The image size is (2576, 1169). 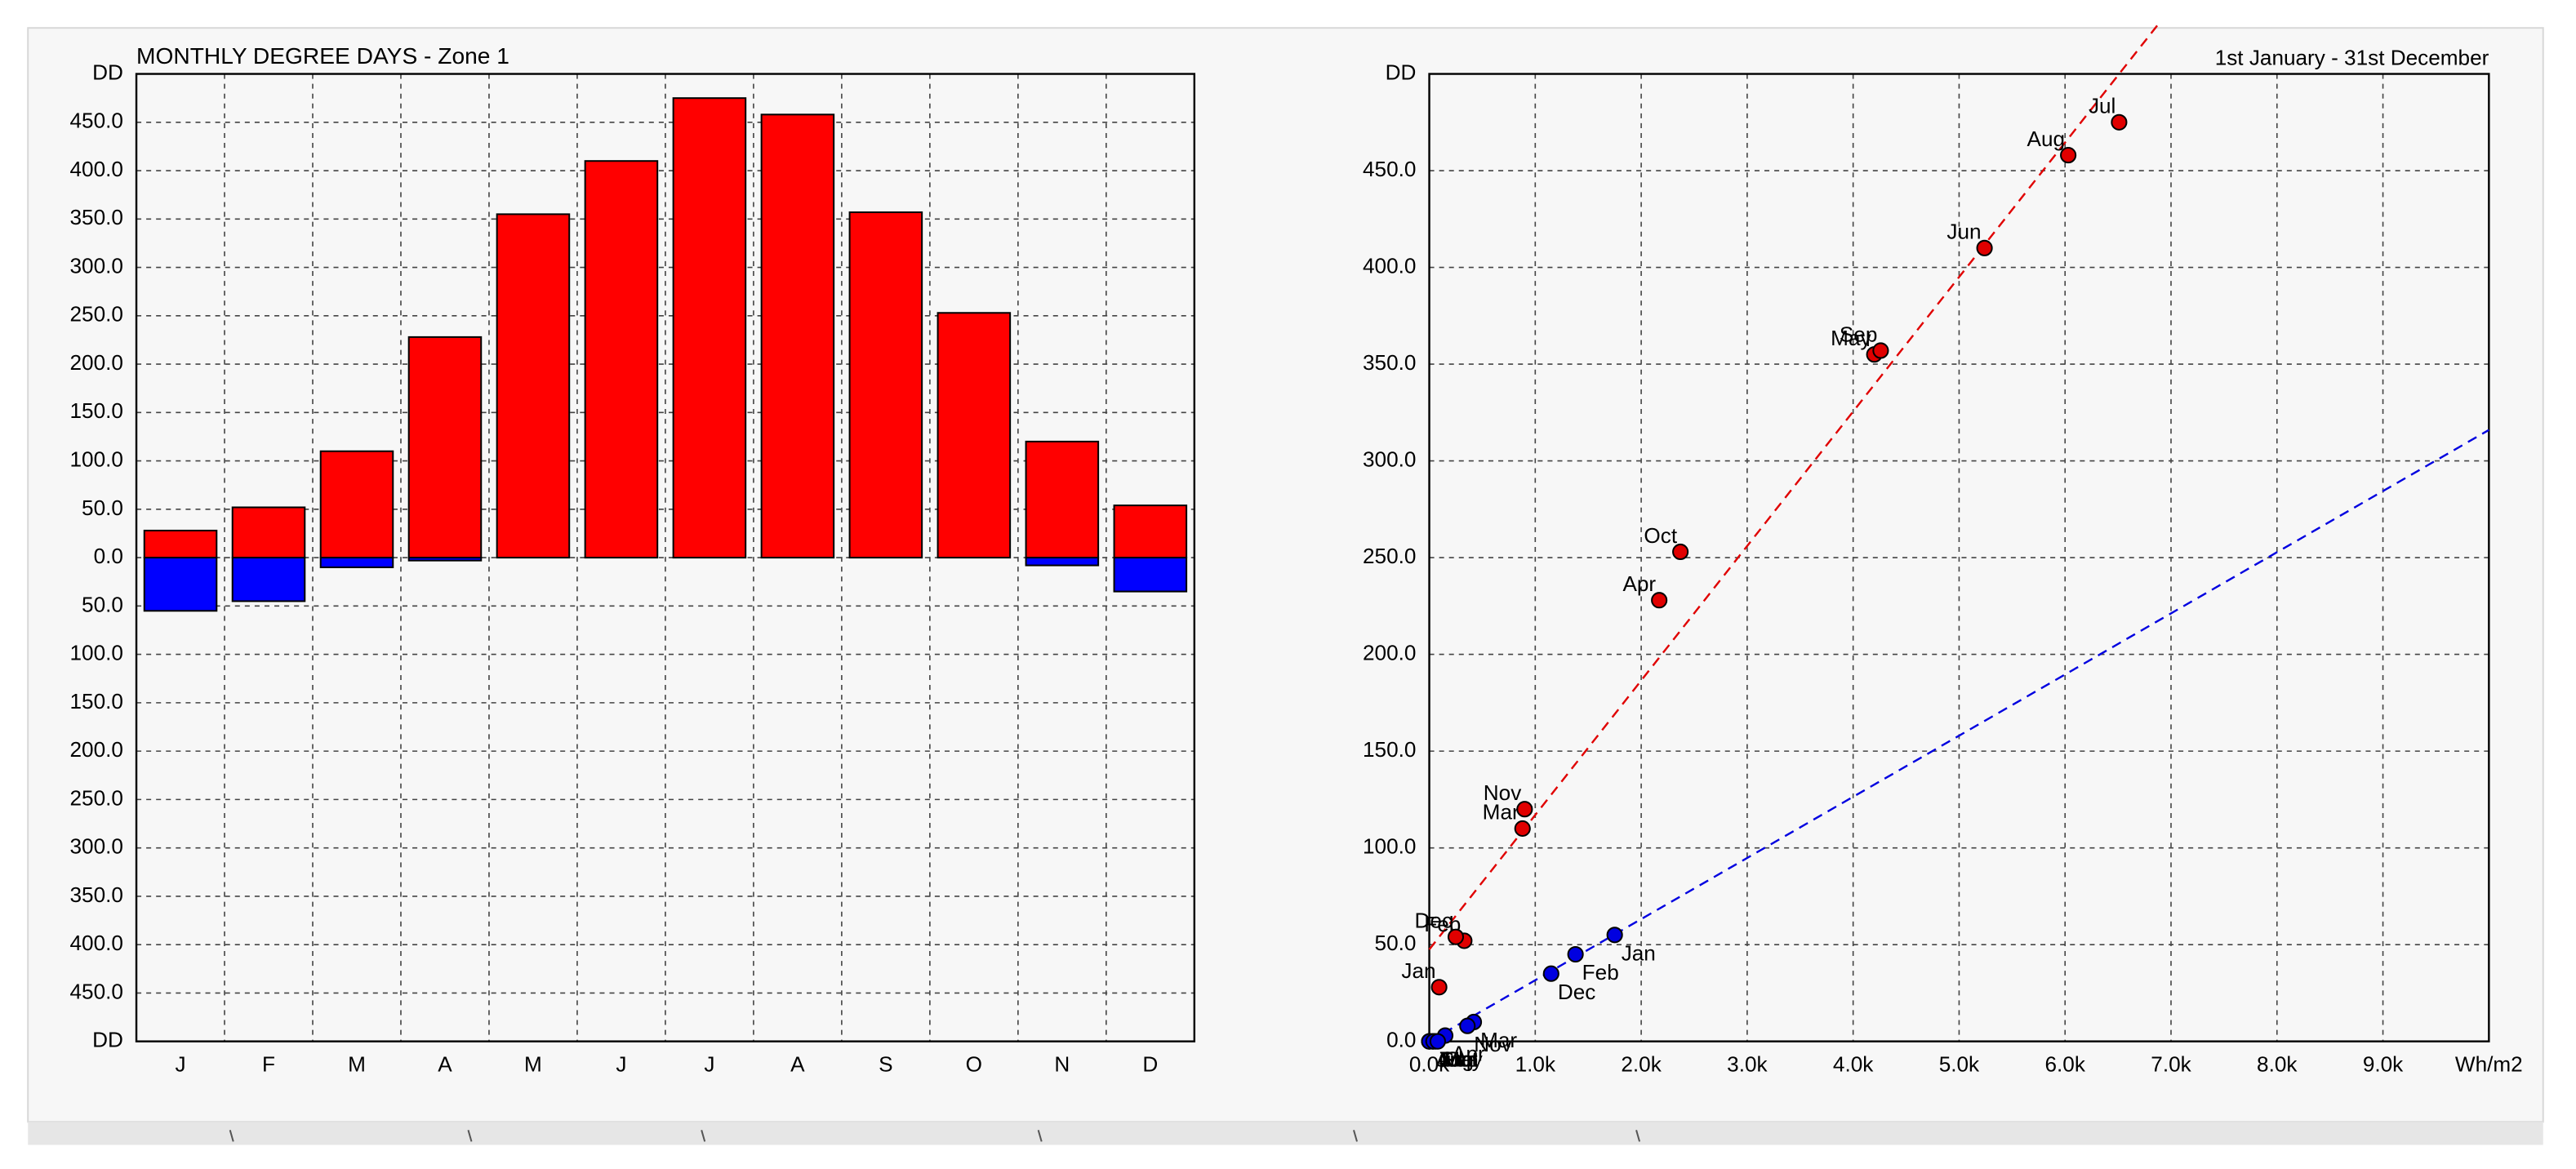 I want to click on point-label: Sep, so click(x=1859, y=334).